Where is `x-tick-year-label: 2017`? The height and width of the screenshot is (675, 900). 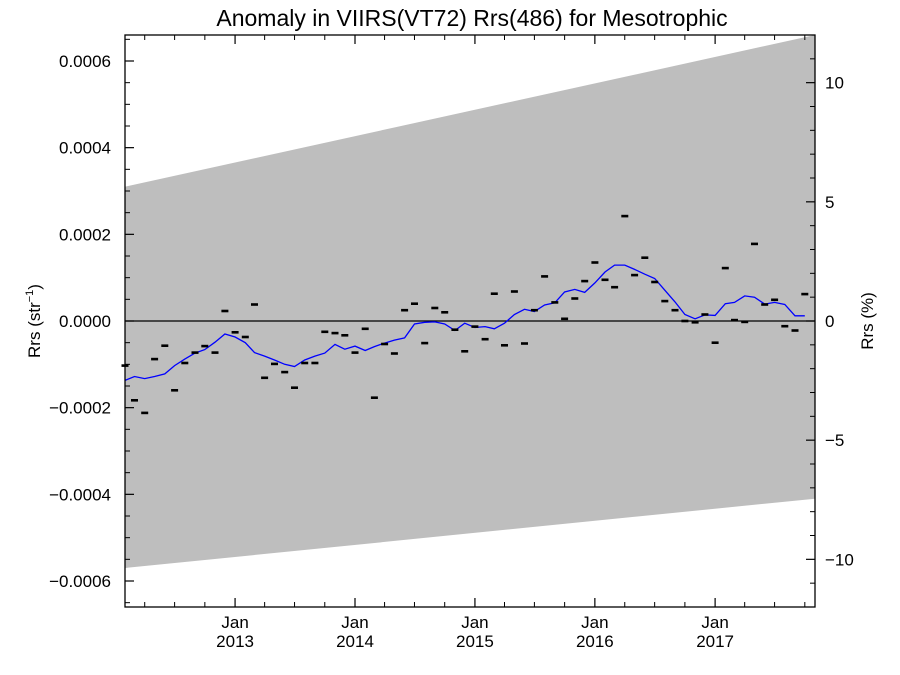 x-tick-year-label: 2017 is located at coordinates (715, 641).